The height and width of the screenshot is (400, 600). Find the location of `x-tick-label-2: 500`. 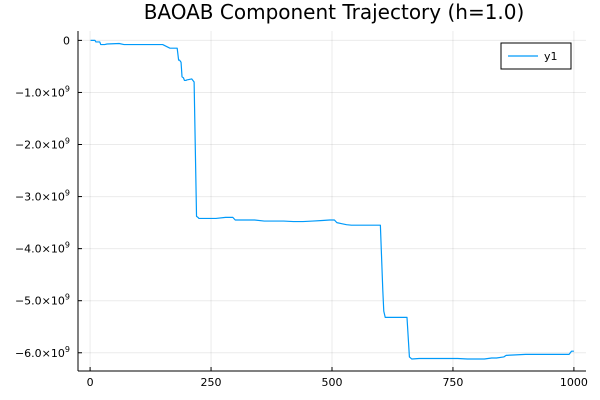

x-tick-label-2: 500 is located at coordinates (332, 382).